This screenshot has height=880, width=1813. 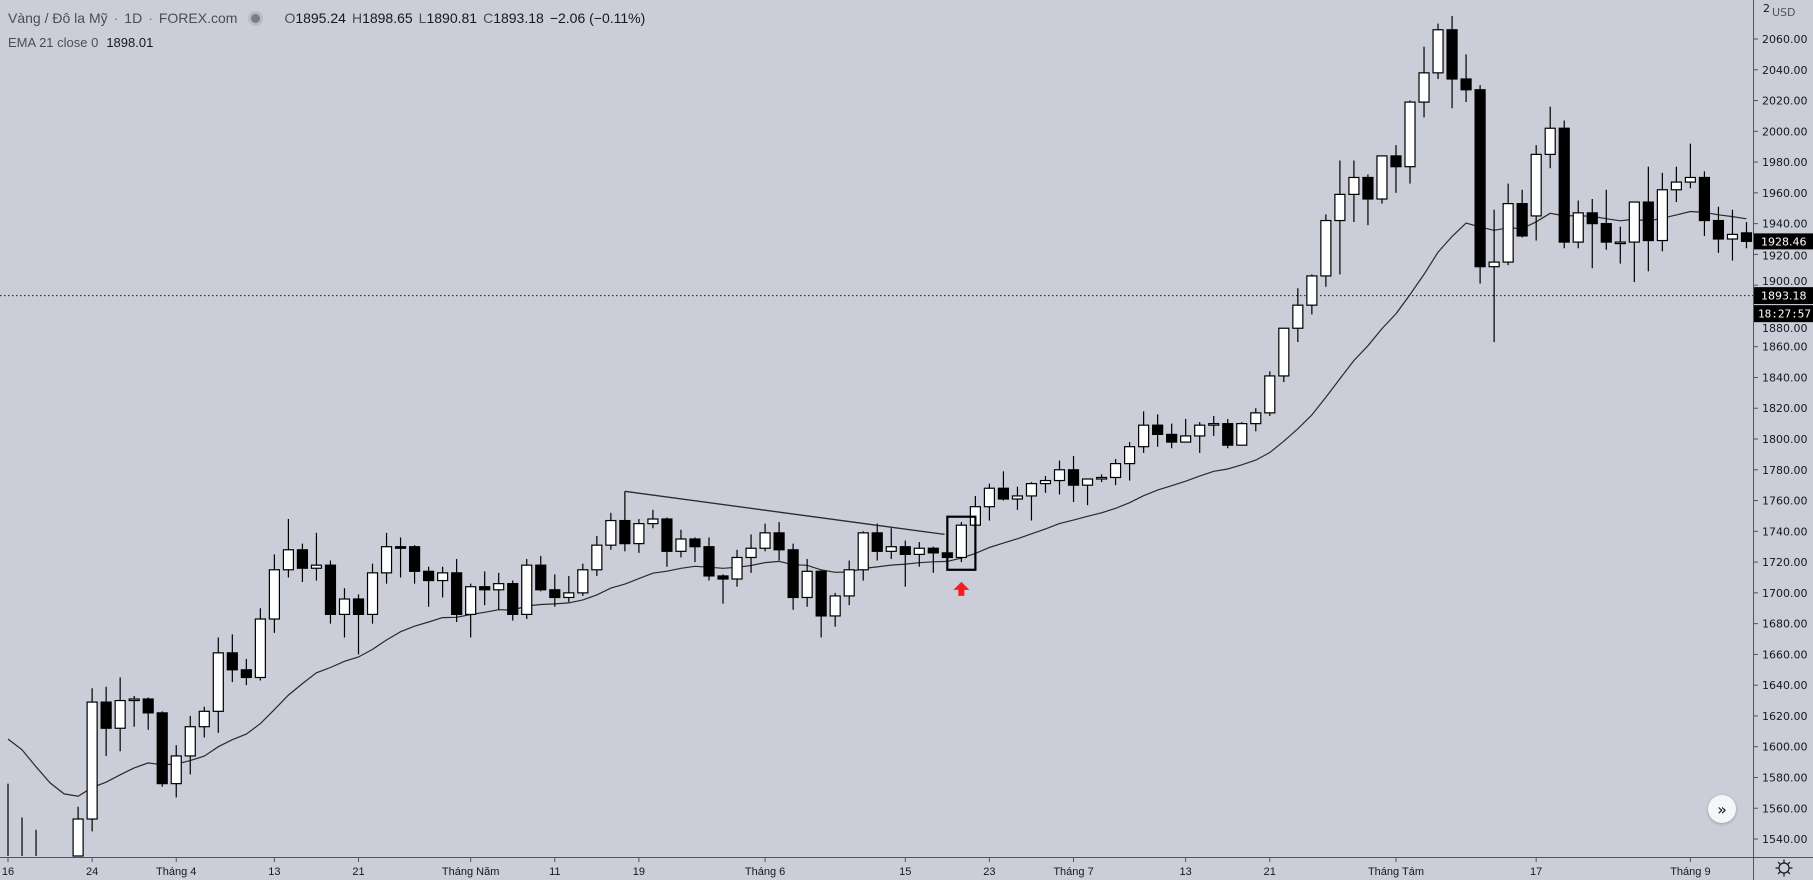 What do you see at coordinates (1785, 439) in the screenshot?
I see `price-tick-label: 1800.00` at bounding box center [1785, 439].